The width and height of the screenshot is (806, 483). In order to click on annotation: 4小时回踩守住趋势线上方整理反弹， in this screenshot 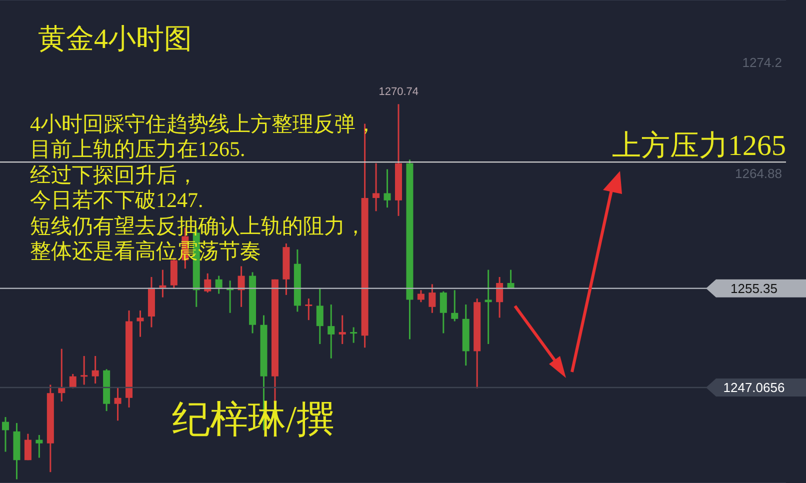, I will do `click(203, 124)`.